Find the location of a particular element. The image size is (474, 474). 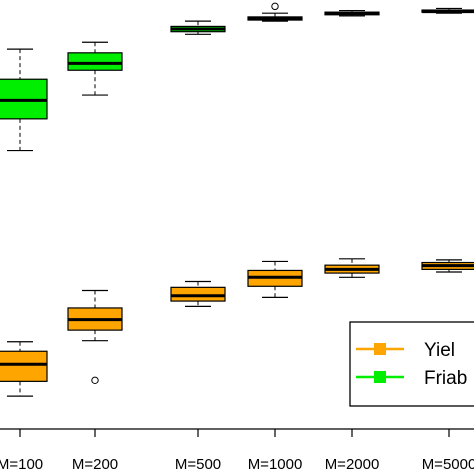

legend: Yiel Friab is located at coordinates (411, 364).